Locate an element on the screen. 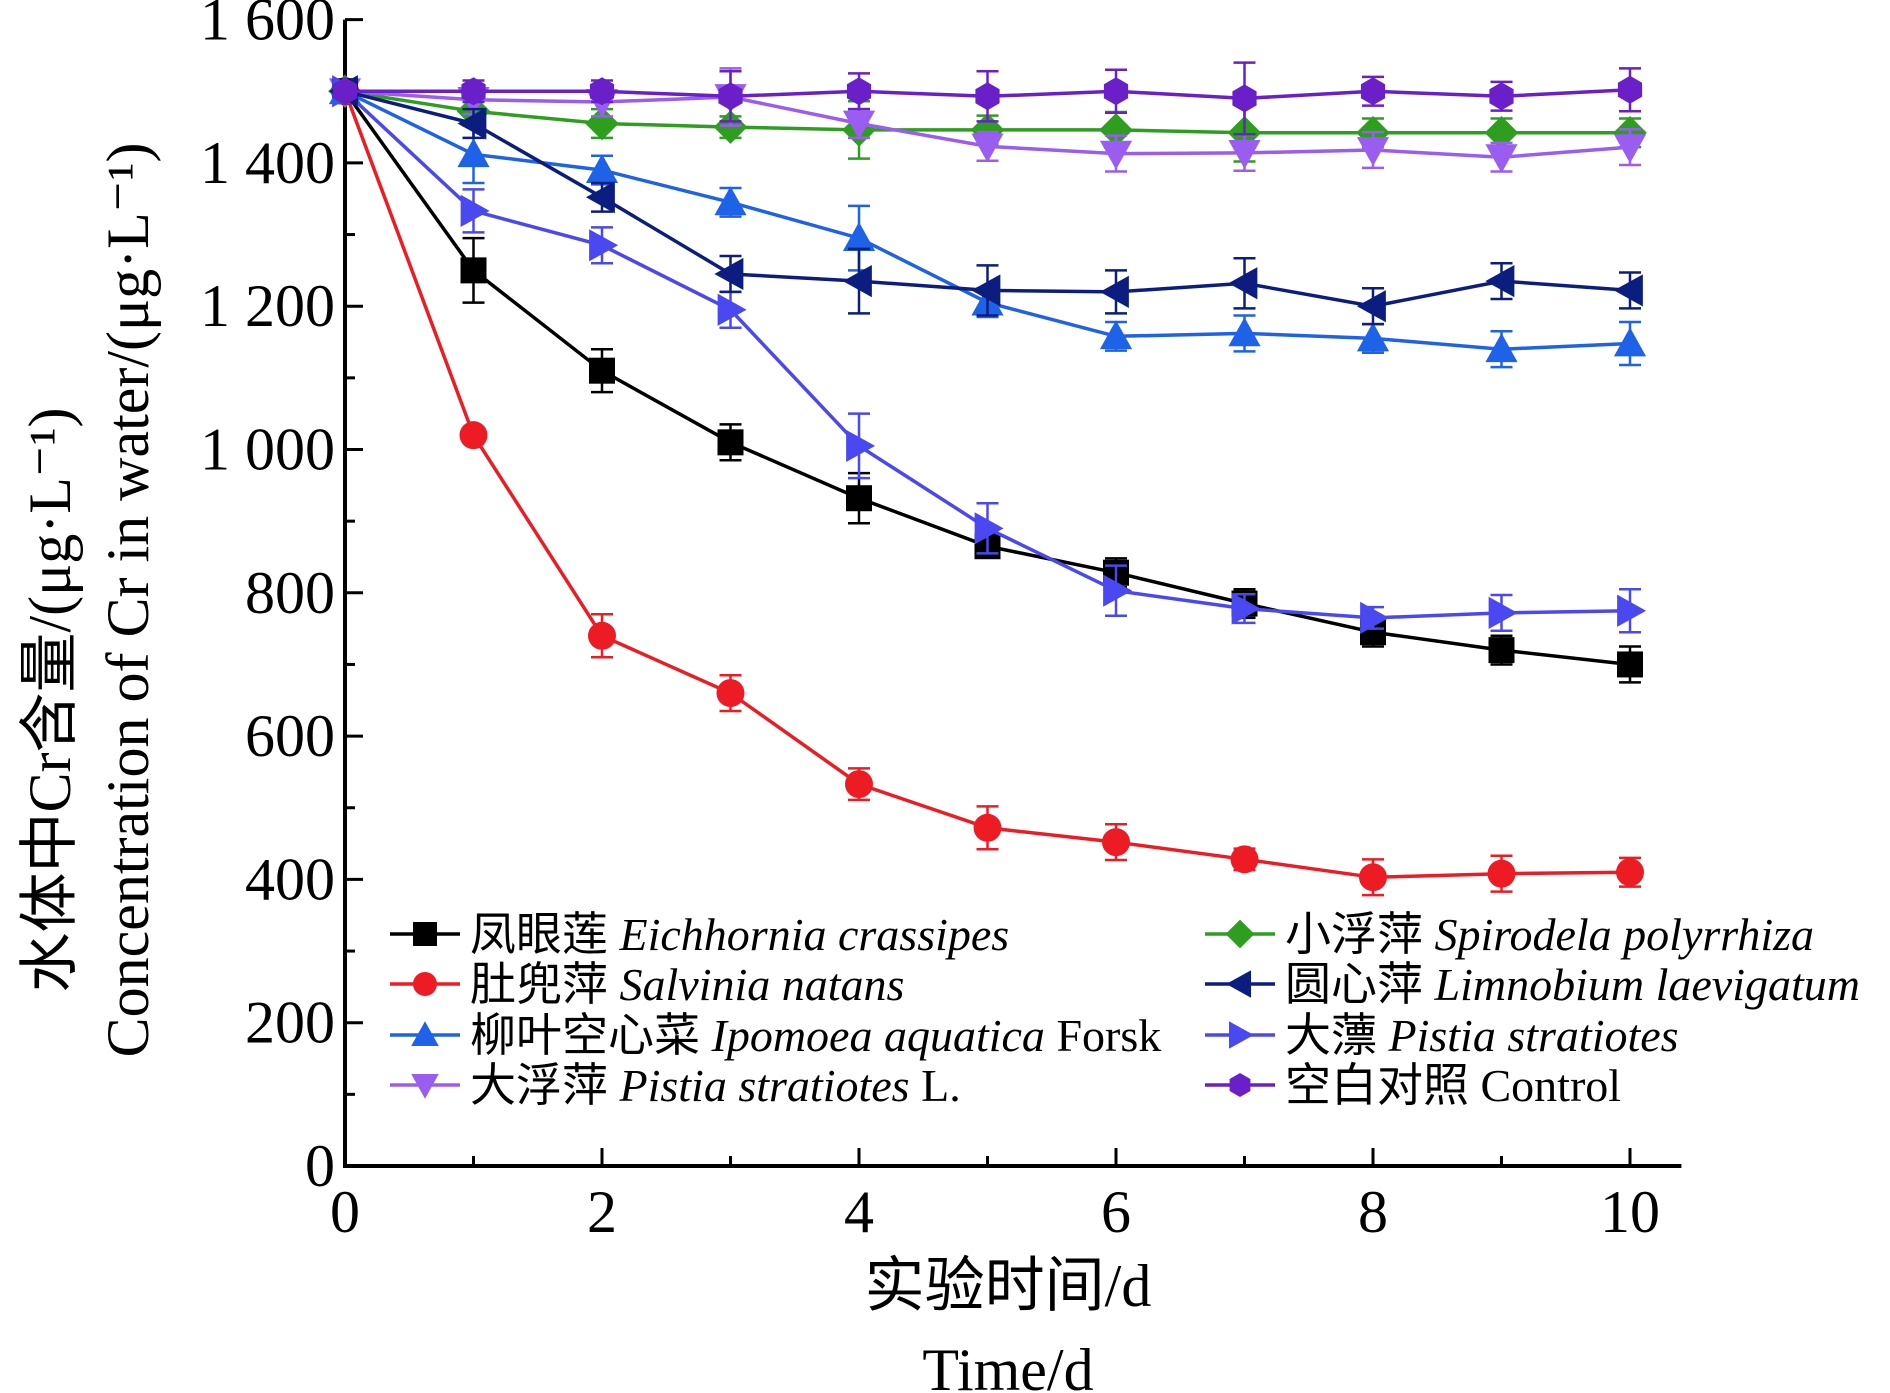  x-axis-title-zh: 实验时间/d is located at coordinates (1008, 1286).